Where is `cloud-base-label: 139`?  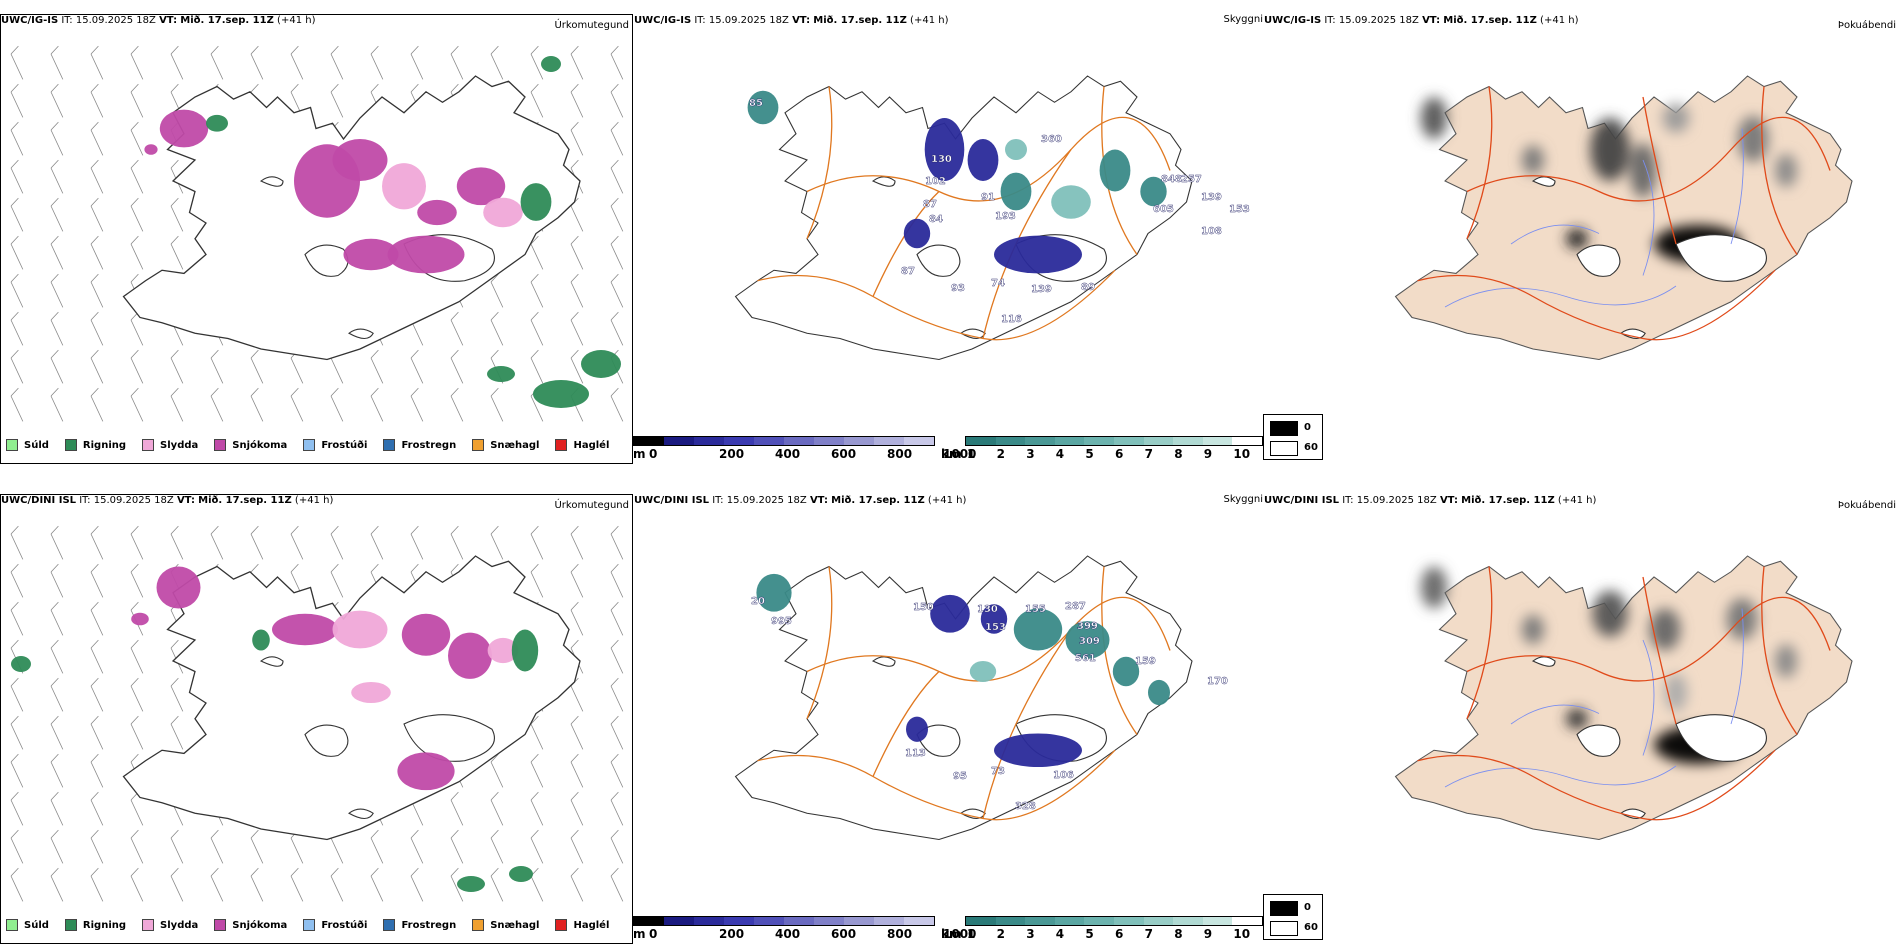 cloud-base-label: 139 is located at coordinates (1211, 197).